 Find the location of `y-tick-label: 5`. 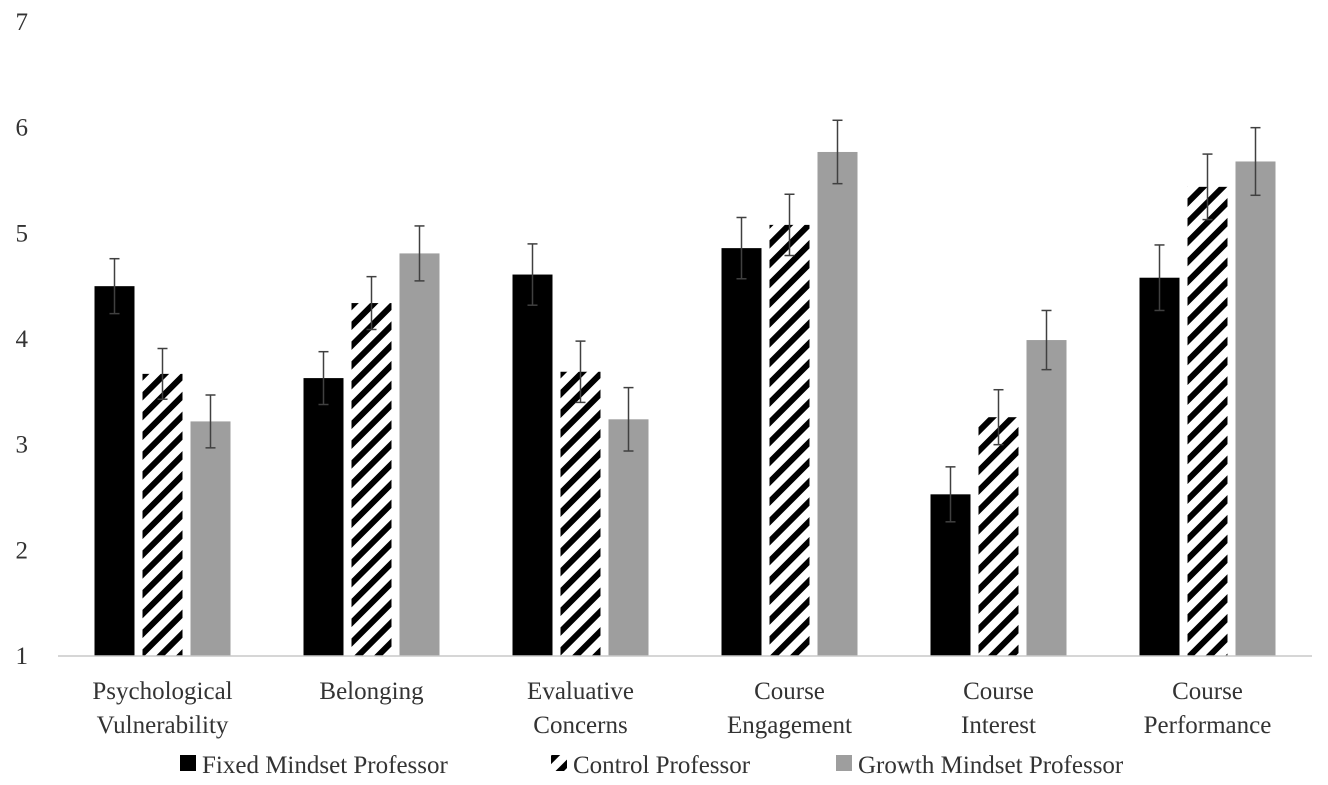

y-tick-label: 5 is located at coordinates (22, 233).